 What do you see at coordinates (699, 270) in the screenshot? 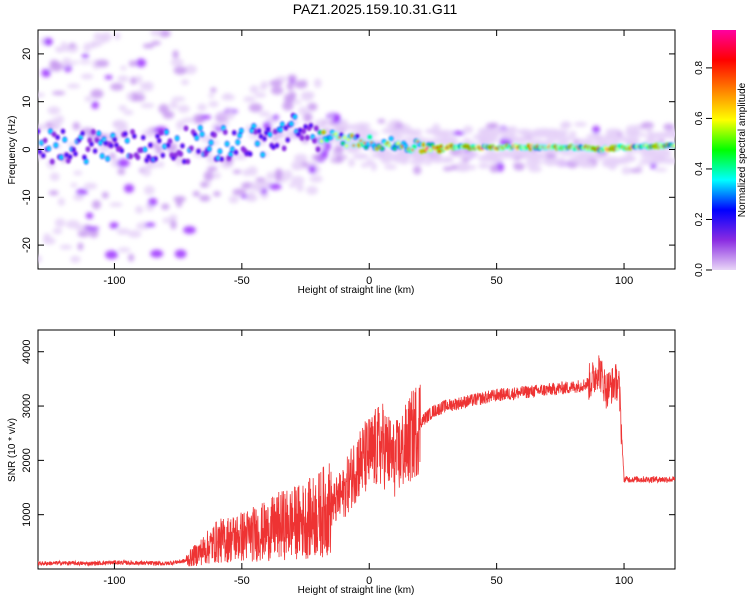
I see `colorbar-tick-label: 0.0` at bounding box center [699, 270].